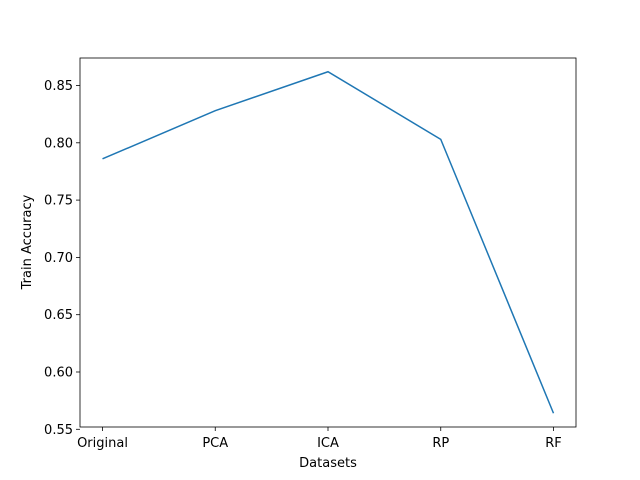  Describe the element at coordinates (328, 443) in the screenshot. I see `x-tick-label: ICA` at that location.